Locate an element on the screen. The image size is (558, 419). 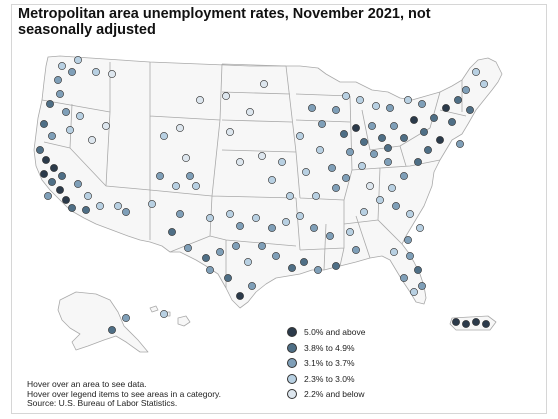
legend-item-5-0-and-above: 5.0% and above is located at coordinates (352, 332).